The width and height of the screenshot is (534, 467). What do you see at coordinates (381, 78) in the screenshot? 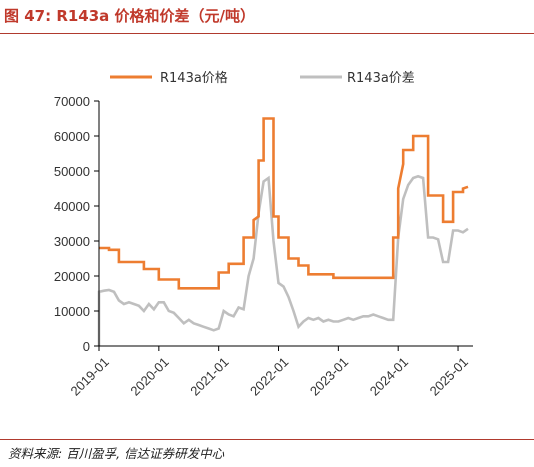
I see `legend-label-spread: R143a价差` at bounding box center [381, 78].